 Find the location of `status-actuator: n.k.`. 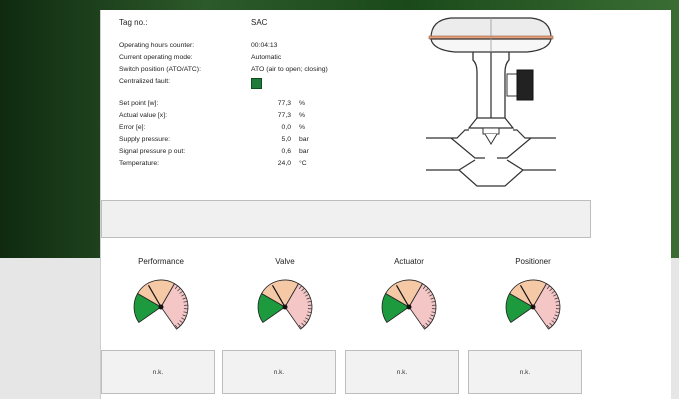

status-actuator: n.k. is located at coordinates (402, 372).